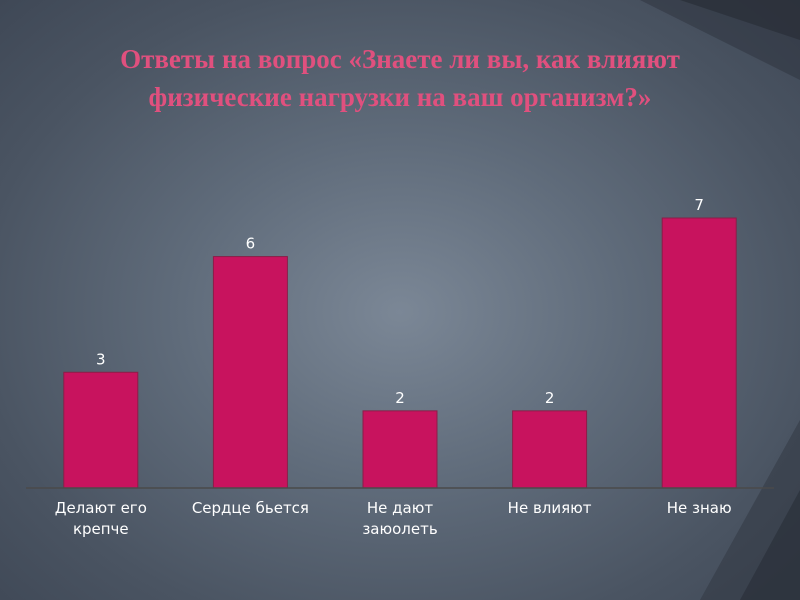 The height and width of the screenshot is (600, 800). I want to click on category-label-0: Делают его крепче, so click(101, 518).